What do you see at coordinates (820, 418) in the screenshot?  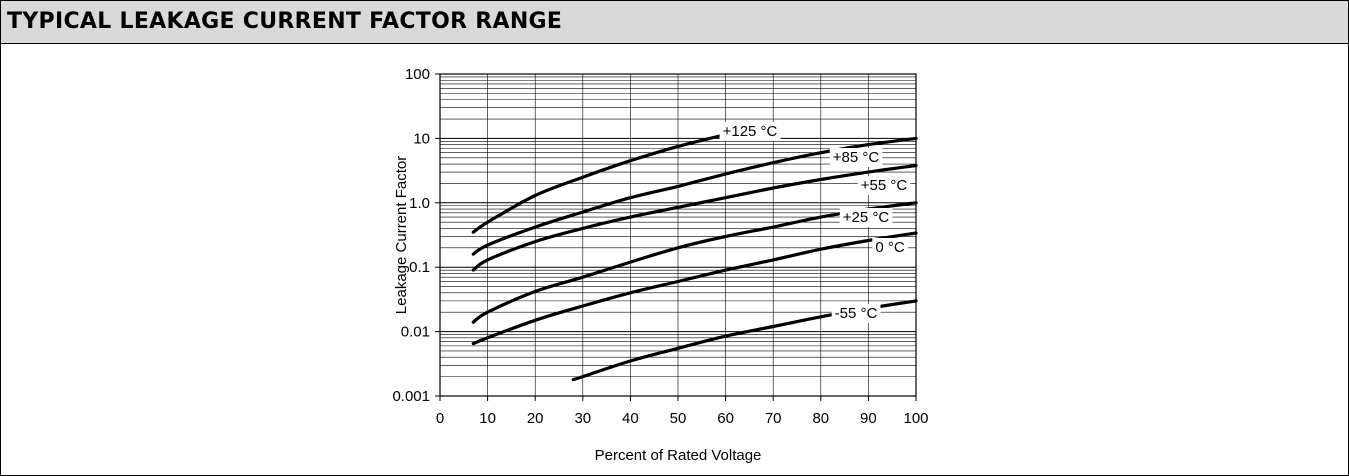 I see `x-tick-label: 80` at bounding box center [820, 418].